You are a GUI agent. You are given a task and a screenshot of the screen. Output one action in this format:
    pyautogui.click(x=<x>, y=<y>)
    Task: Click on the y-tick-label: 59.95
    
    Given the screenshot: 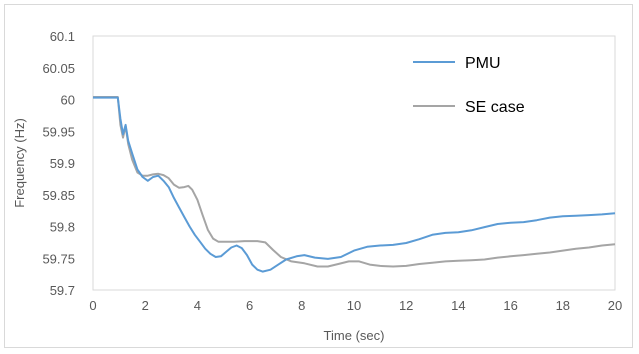 What is the action you would take?
    pyautogui.click(x=58, y=131)
    